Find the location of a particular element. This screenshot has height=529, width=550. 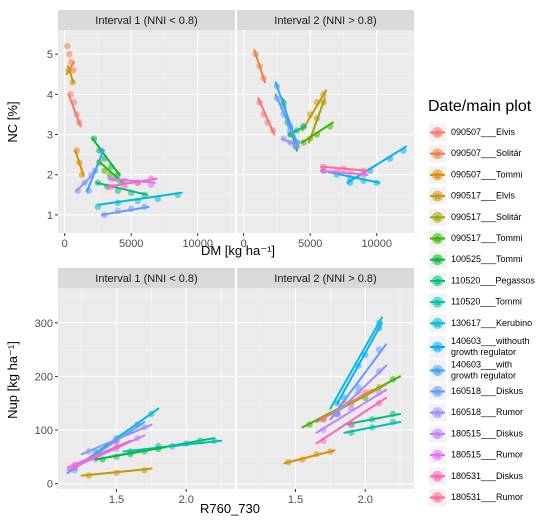

y-tick-label: 5 is located at coordinates (50, 55).